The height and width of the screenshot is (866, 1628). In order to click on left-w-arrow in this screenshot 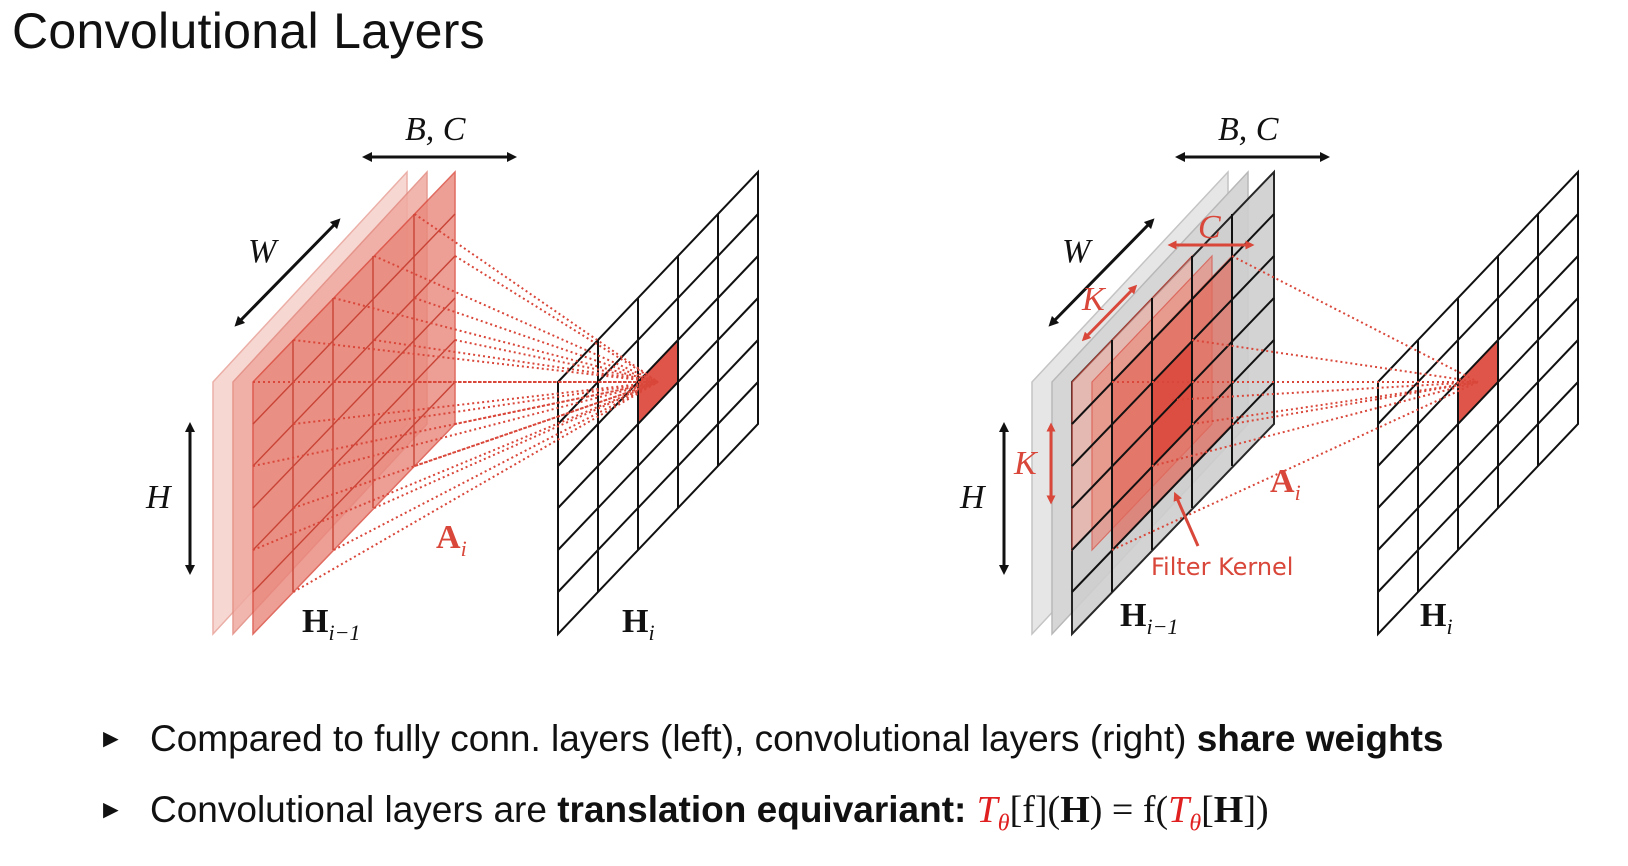, I will do `click(287, 272)`.